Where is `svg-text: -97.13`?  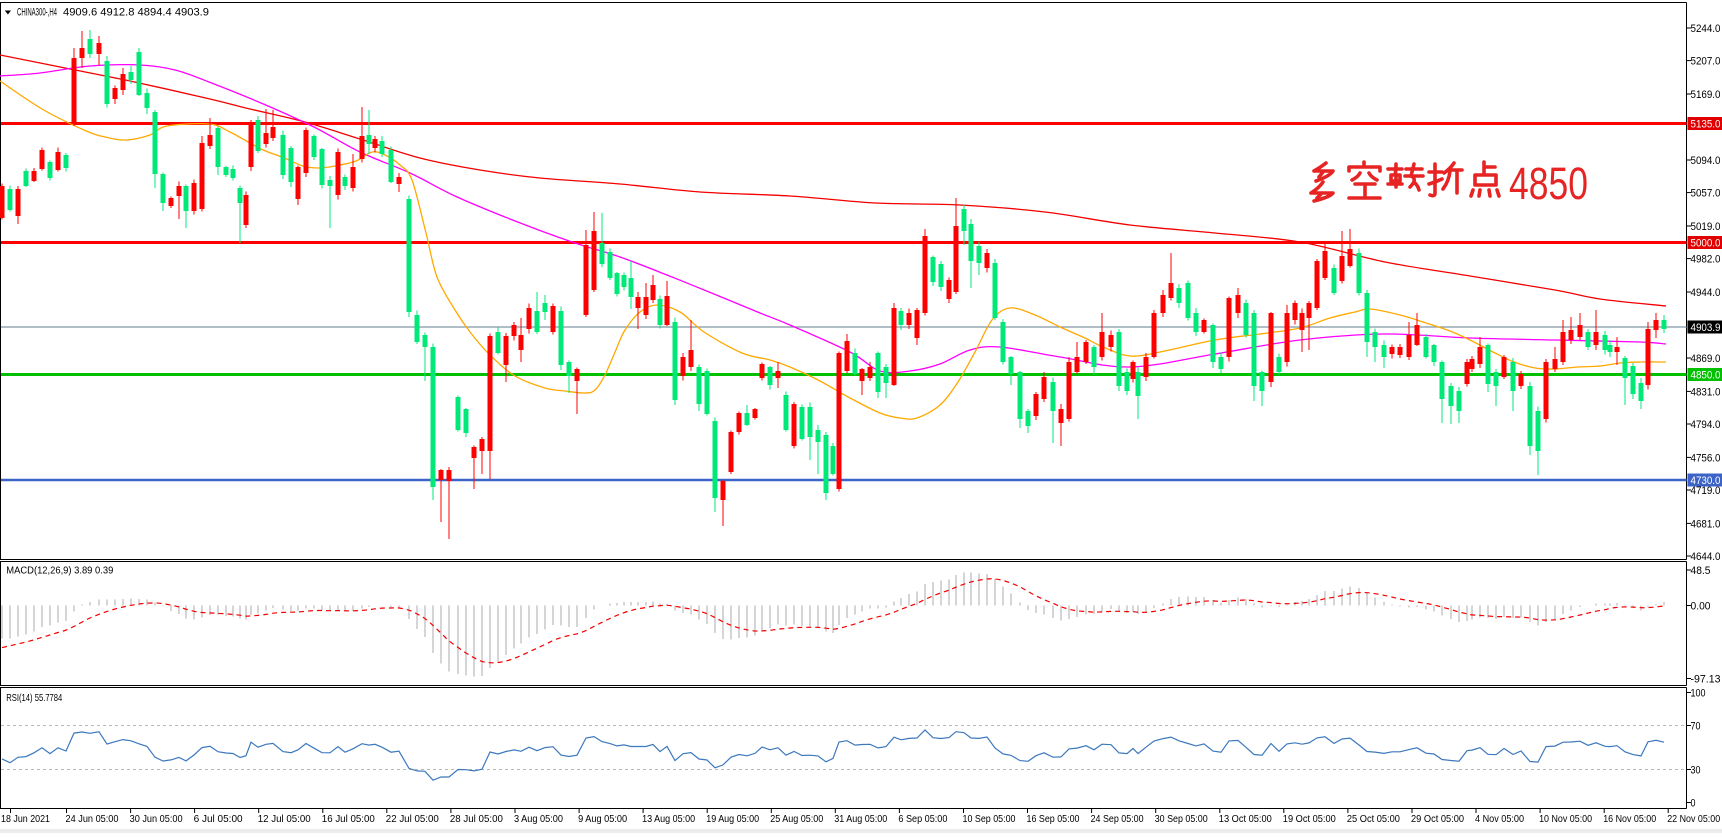
svg-text: -97.13 is located at coordinates (1706, 680).